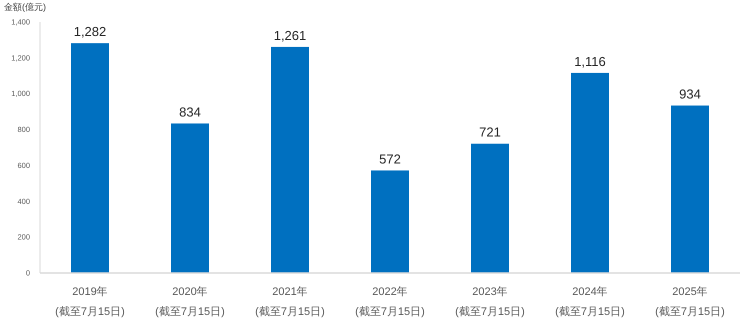  Describe the element at coordinates (90, 32) in the screenshot. I see `data-label: 1,282` at that location.